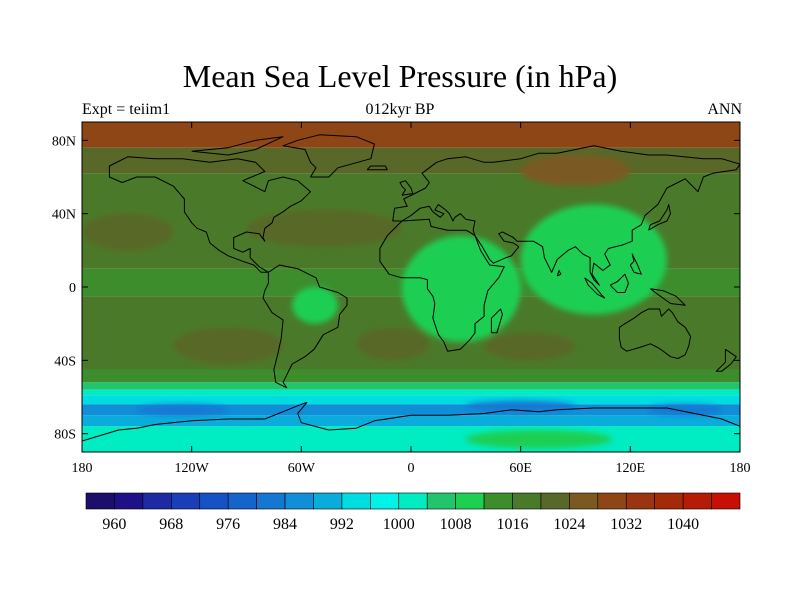 The image size is (800, 600). Describe the element at coordinates (496, 321) in the screenshot. I see `coastline-madagascar` at that location.